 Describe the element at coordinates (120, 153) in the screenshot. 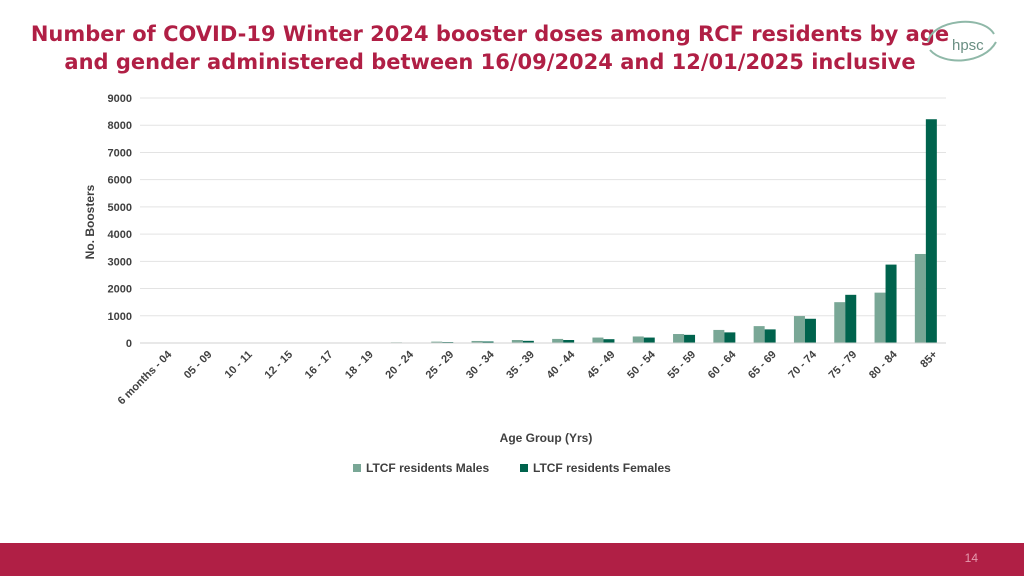

I see `y-tick-label: 7000` at that location.